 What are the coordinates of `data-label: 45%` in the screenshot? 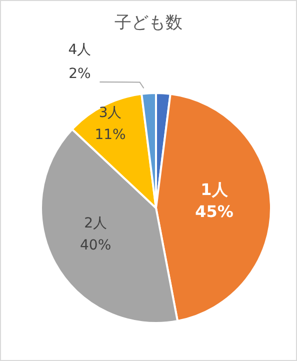 It's located at (214, 212).